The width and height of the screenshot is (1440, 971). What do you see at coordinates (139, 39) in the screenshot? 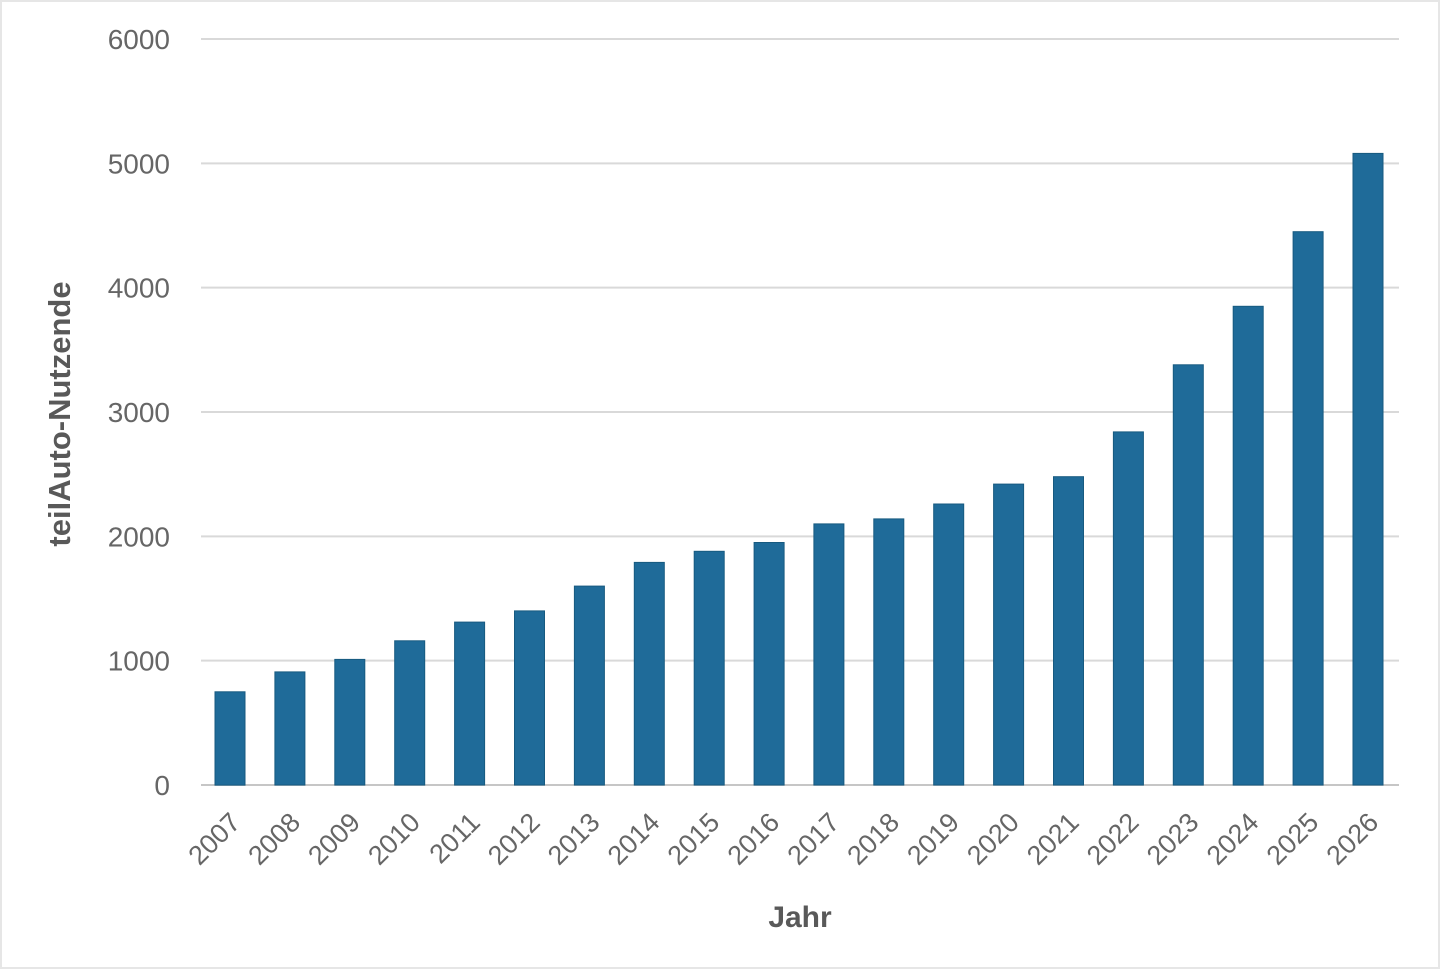
I see `y-tick-label: 6000` at bounding box center [139, 39].